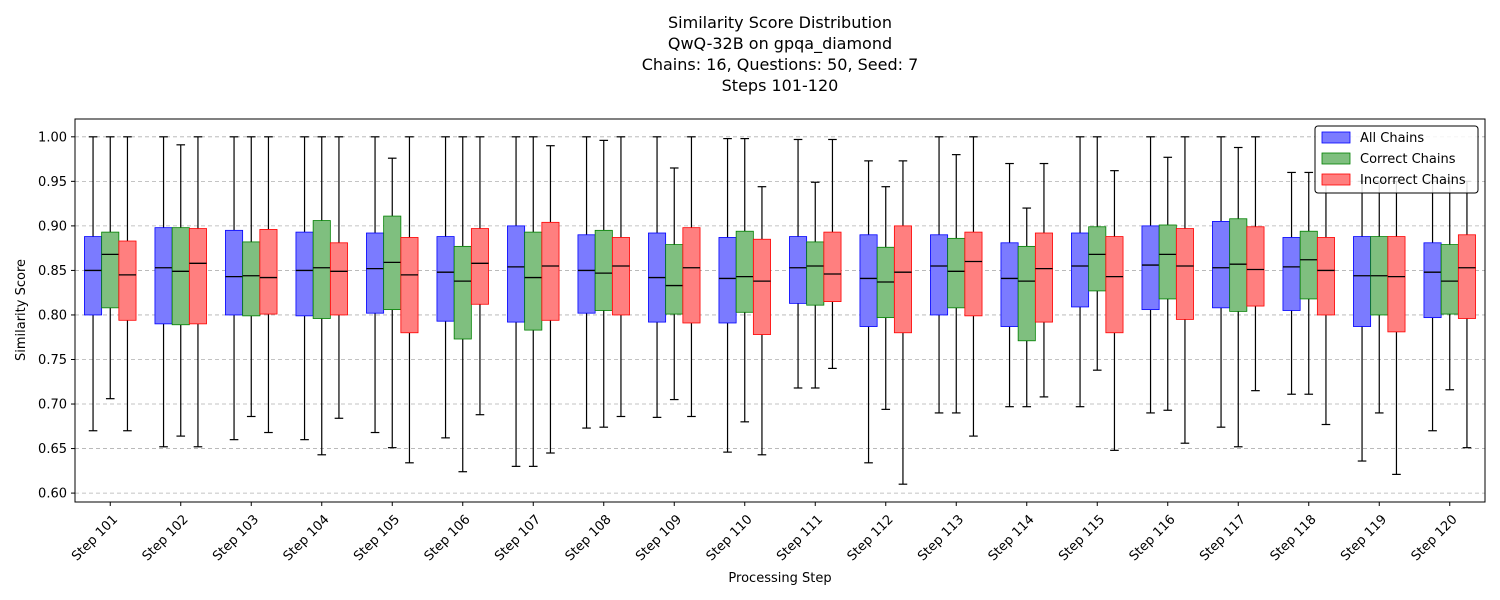 This screenshot has height=600, width=1500. What do you see at coordinates (871, 538) in the screenshot?
I see `x-tick-label: Step 112` at bounding box center [871, 538].